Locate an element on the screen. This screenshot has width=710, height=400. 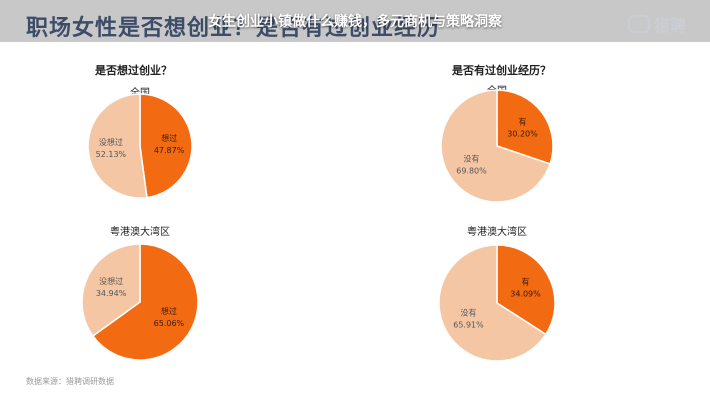
data-source: 数据来源：猎聘调研数据 is located at coordinates (70, 381).